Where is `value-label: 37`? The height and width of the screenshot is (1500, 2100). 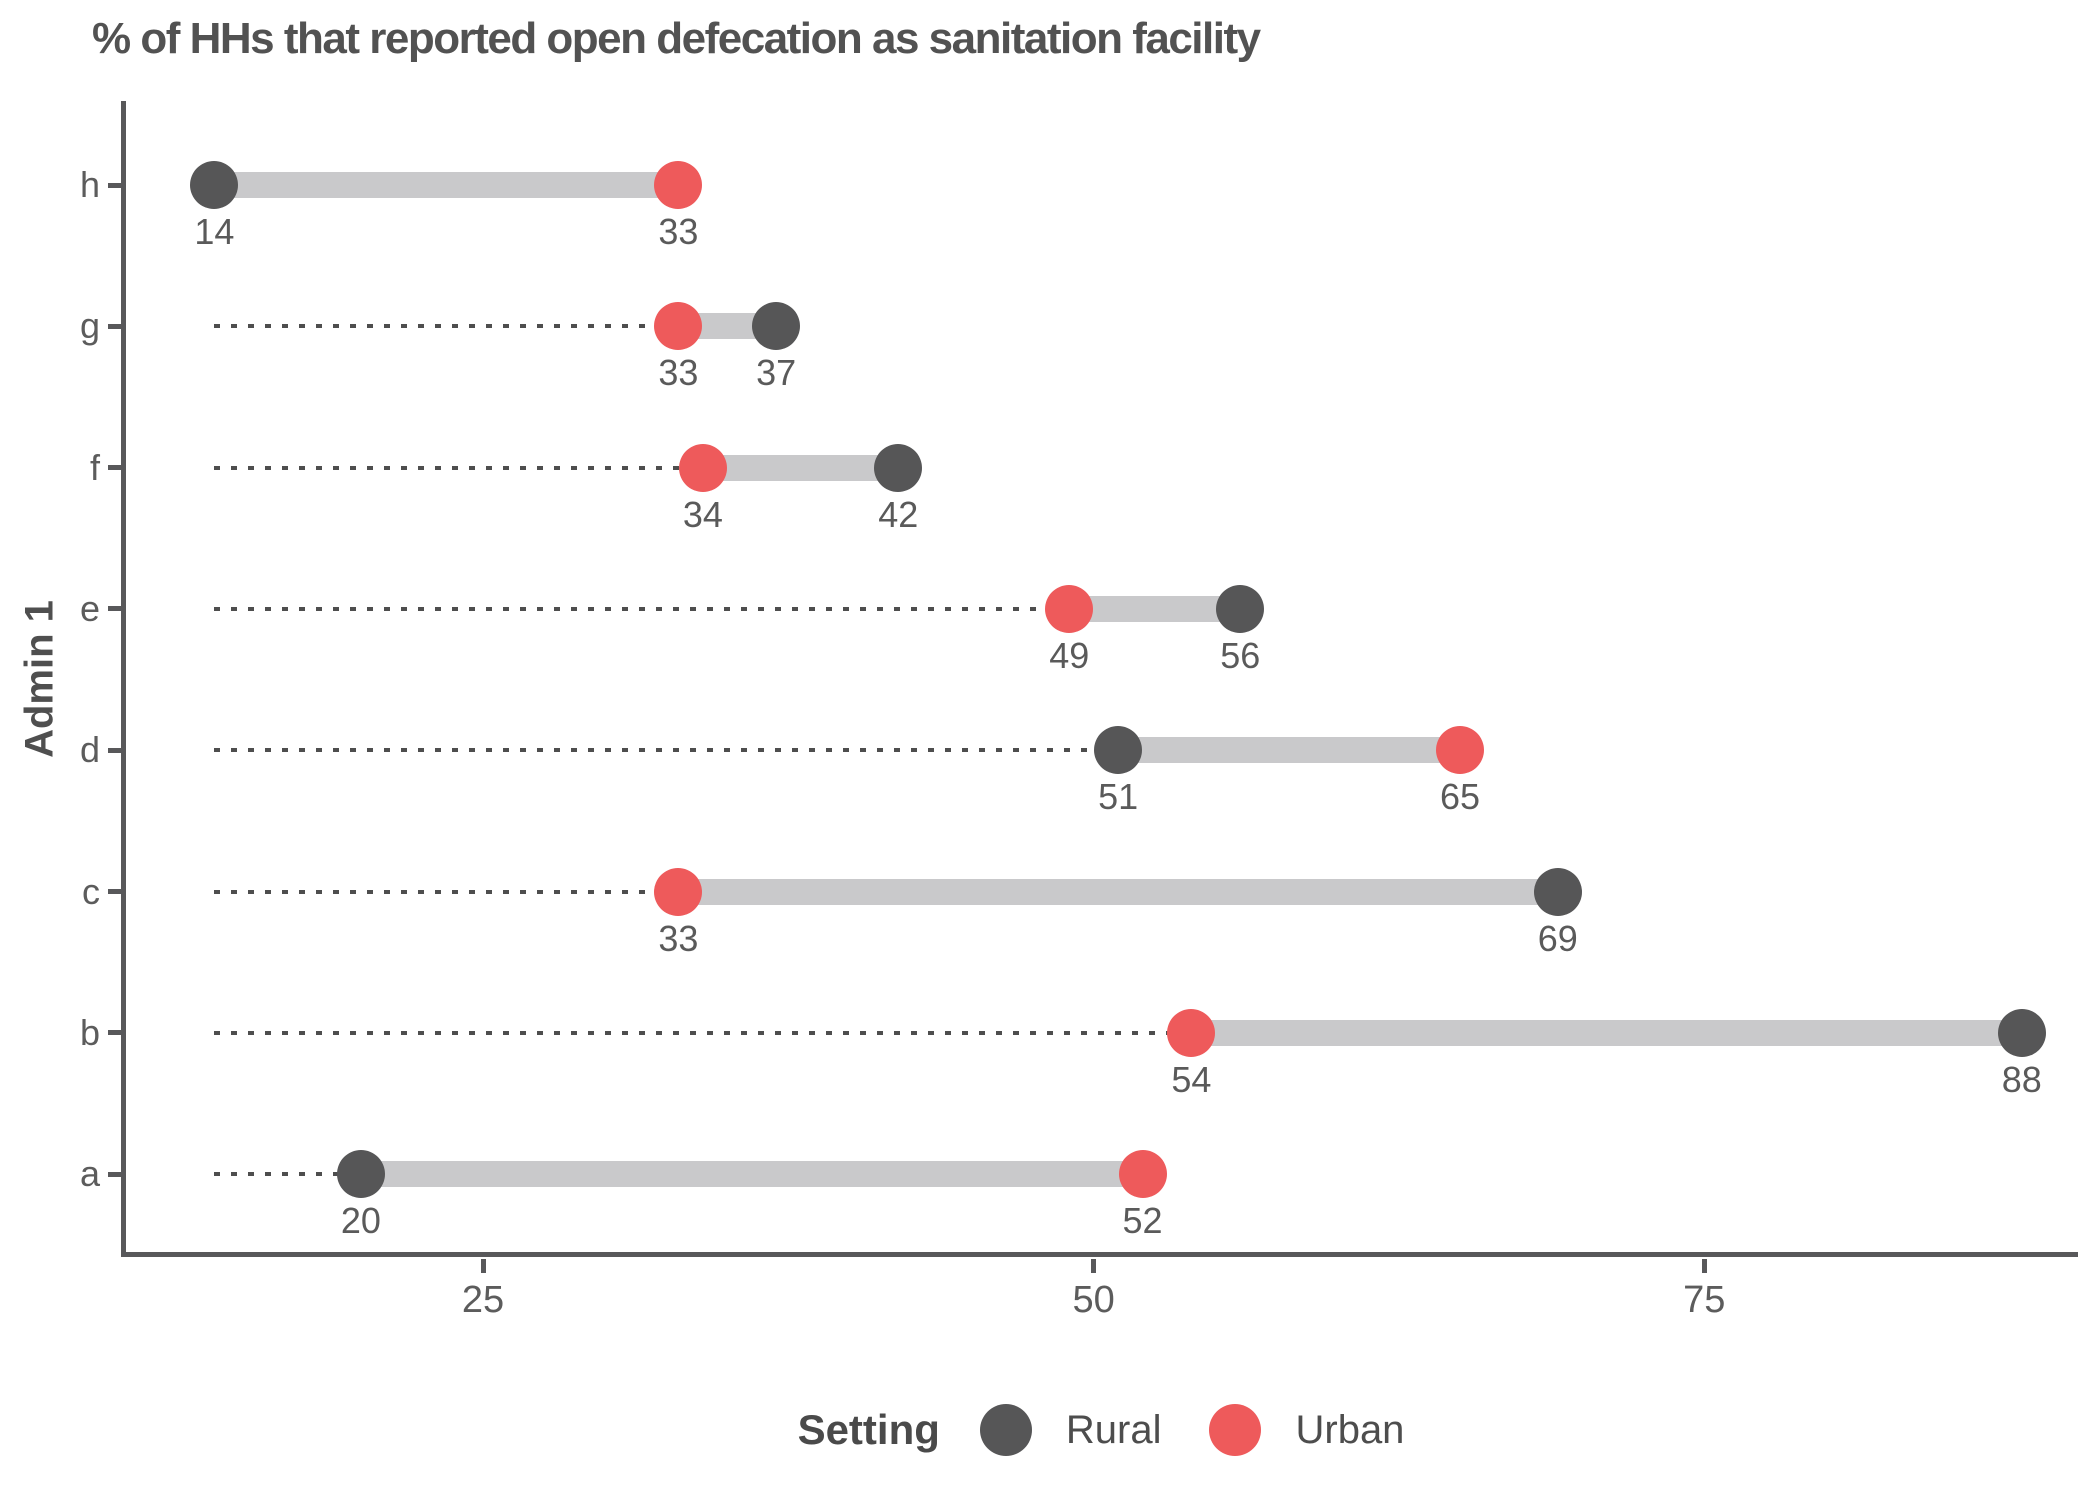 value-label: 37 is located at coordinates (776, 373).